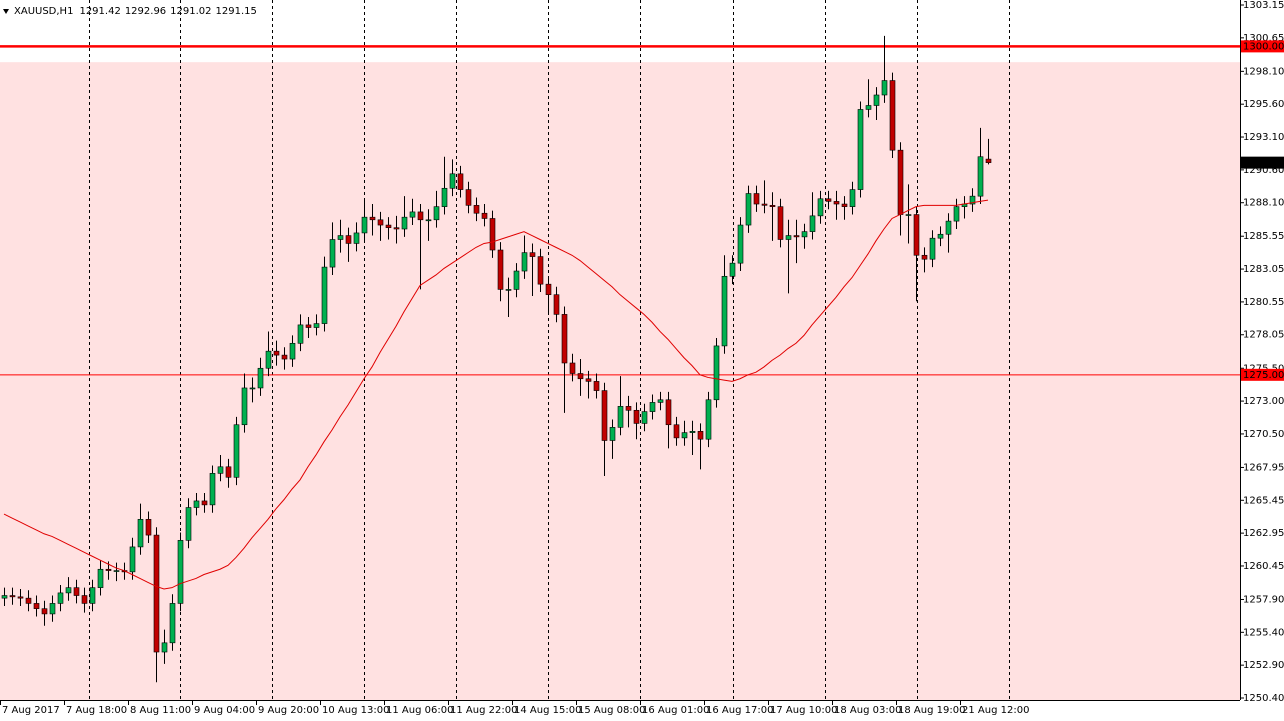 The width and height of the screenshot is (1284, 721). Describe the element at coordinates (803, 710) in the screenshot. I see `x-tick-label: 17 Aug 10:00` at that location.